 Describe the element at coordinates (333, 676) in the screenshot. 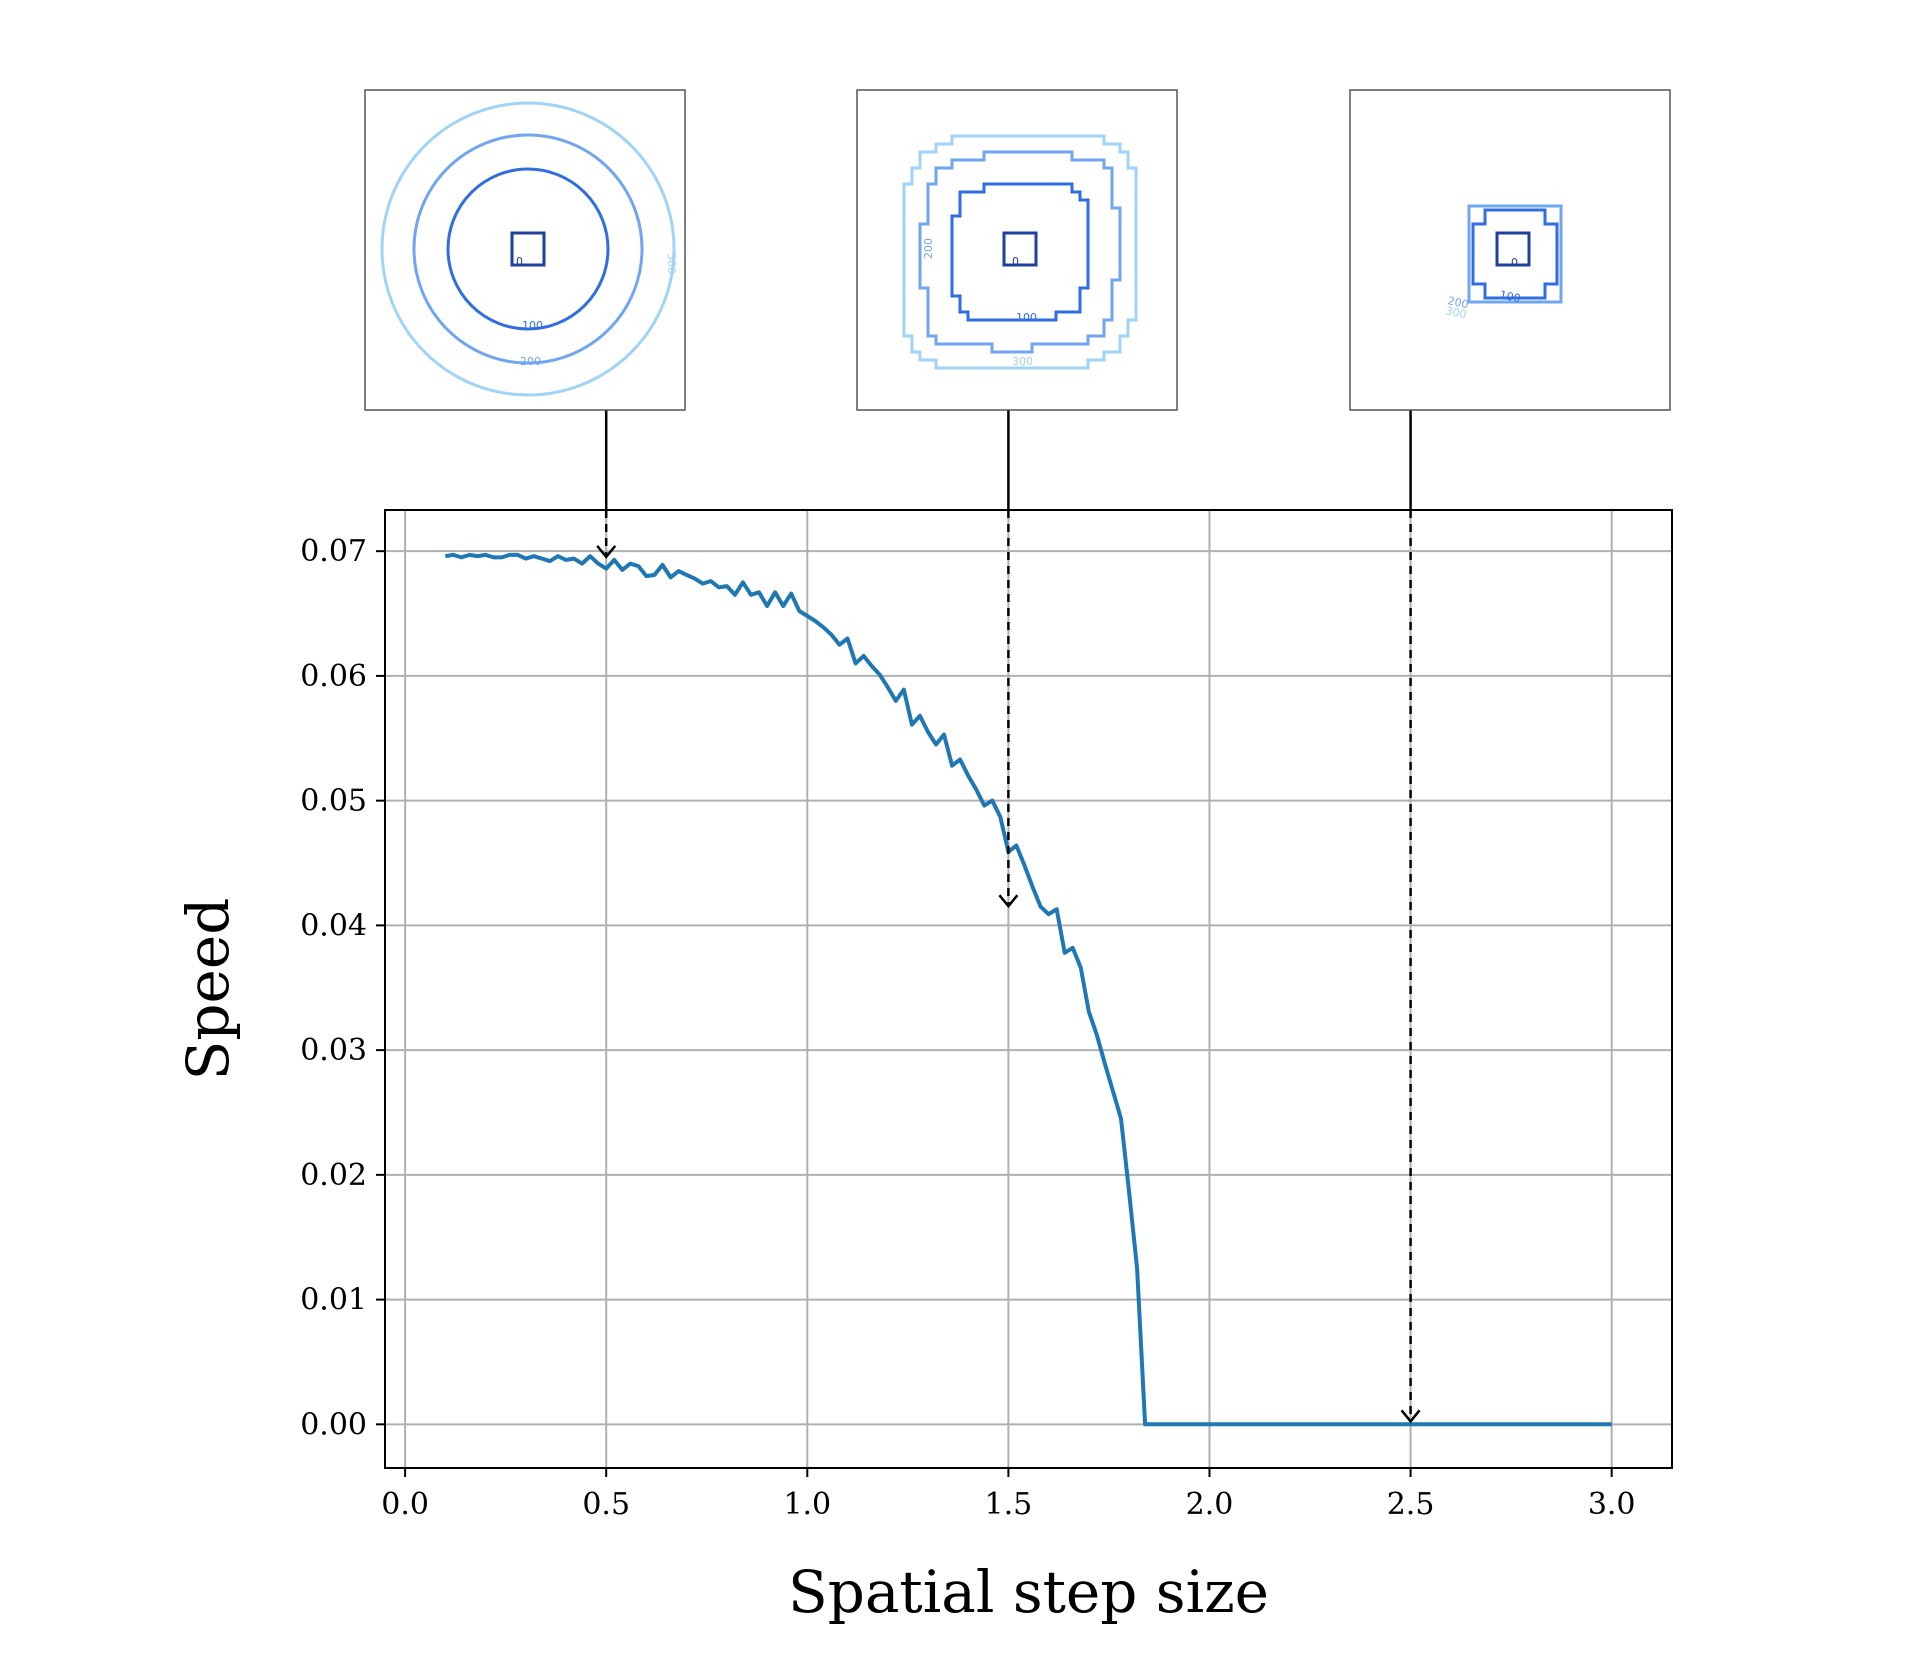

I see `y-tick-label: 0.06` at that location.